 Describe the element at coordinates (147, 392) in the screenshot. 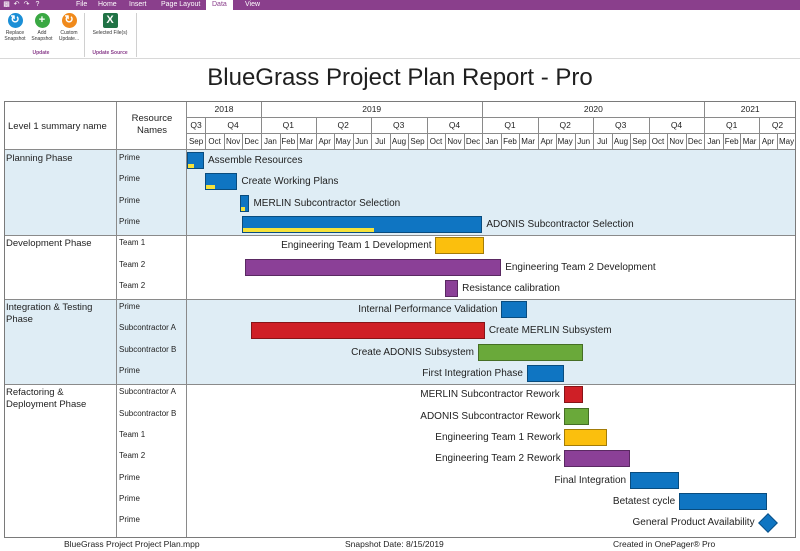

I see `resource-name: Subcontractor A` at that location.